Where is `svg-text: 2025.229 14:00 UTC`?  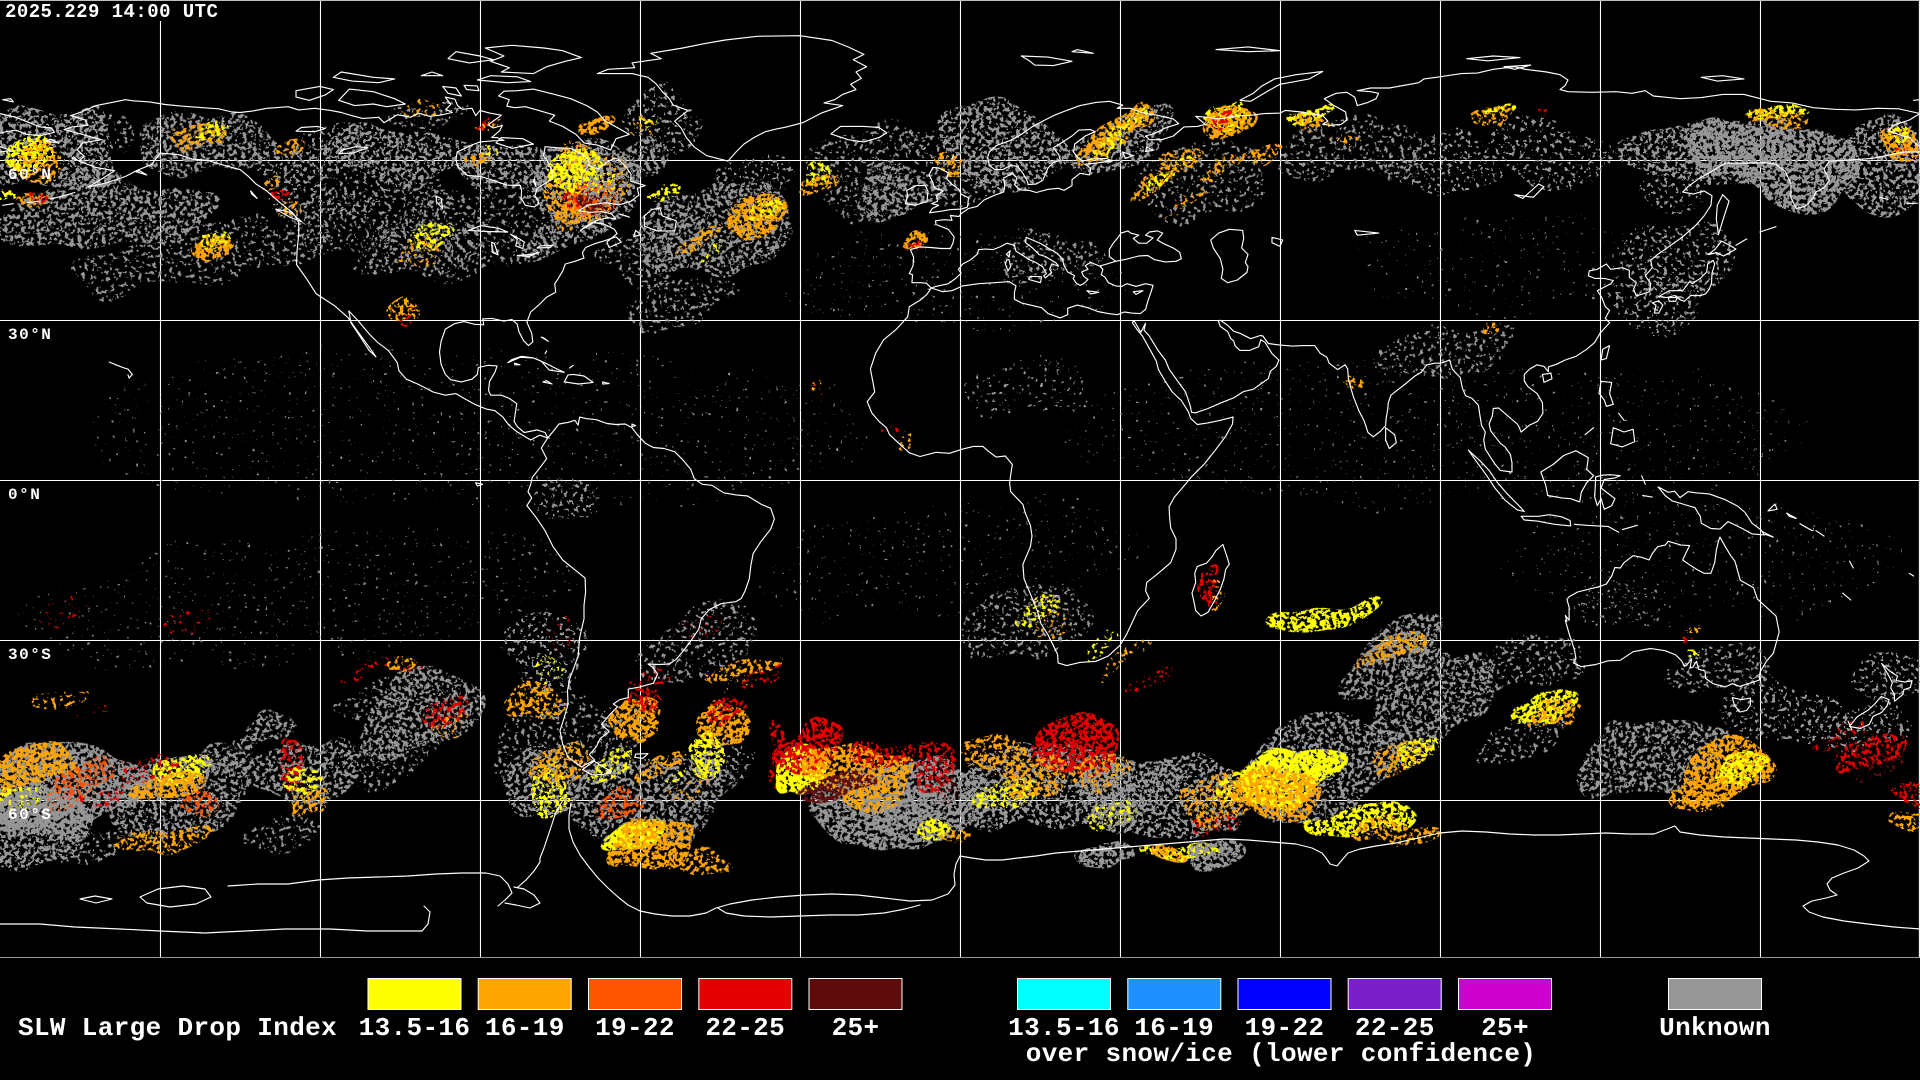
svg-text: 2025.229 14:00 UTC is located at coordinates (111, 12).